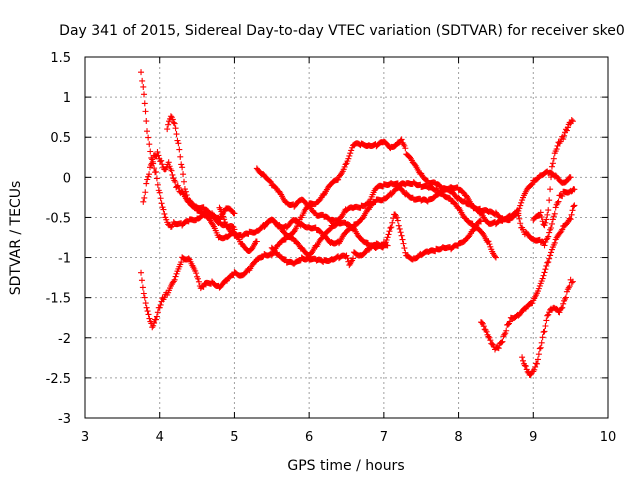 The height and width of the screenshot is (480, 640). Describe the element at coordinates (58, 379) in the screenshot. I see `y-tick-label: -2.5` at that location.